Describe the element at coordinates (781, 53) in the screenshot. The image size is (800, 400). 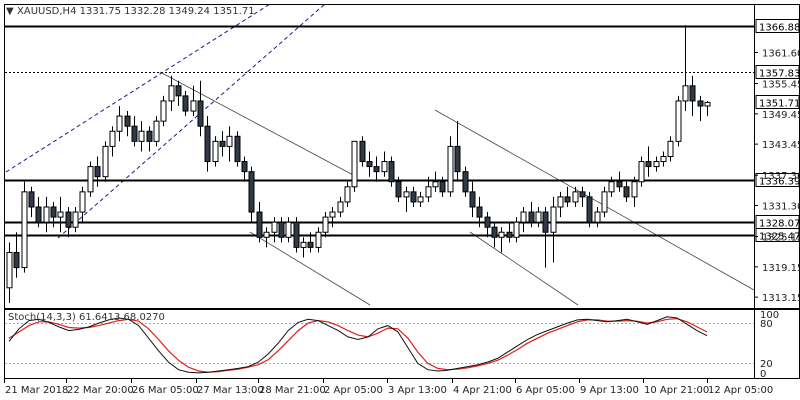
I see `price-tick-label: 1361.60` at that location.